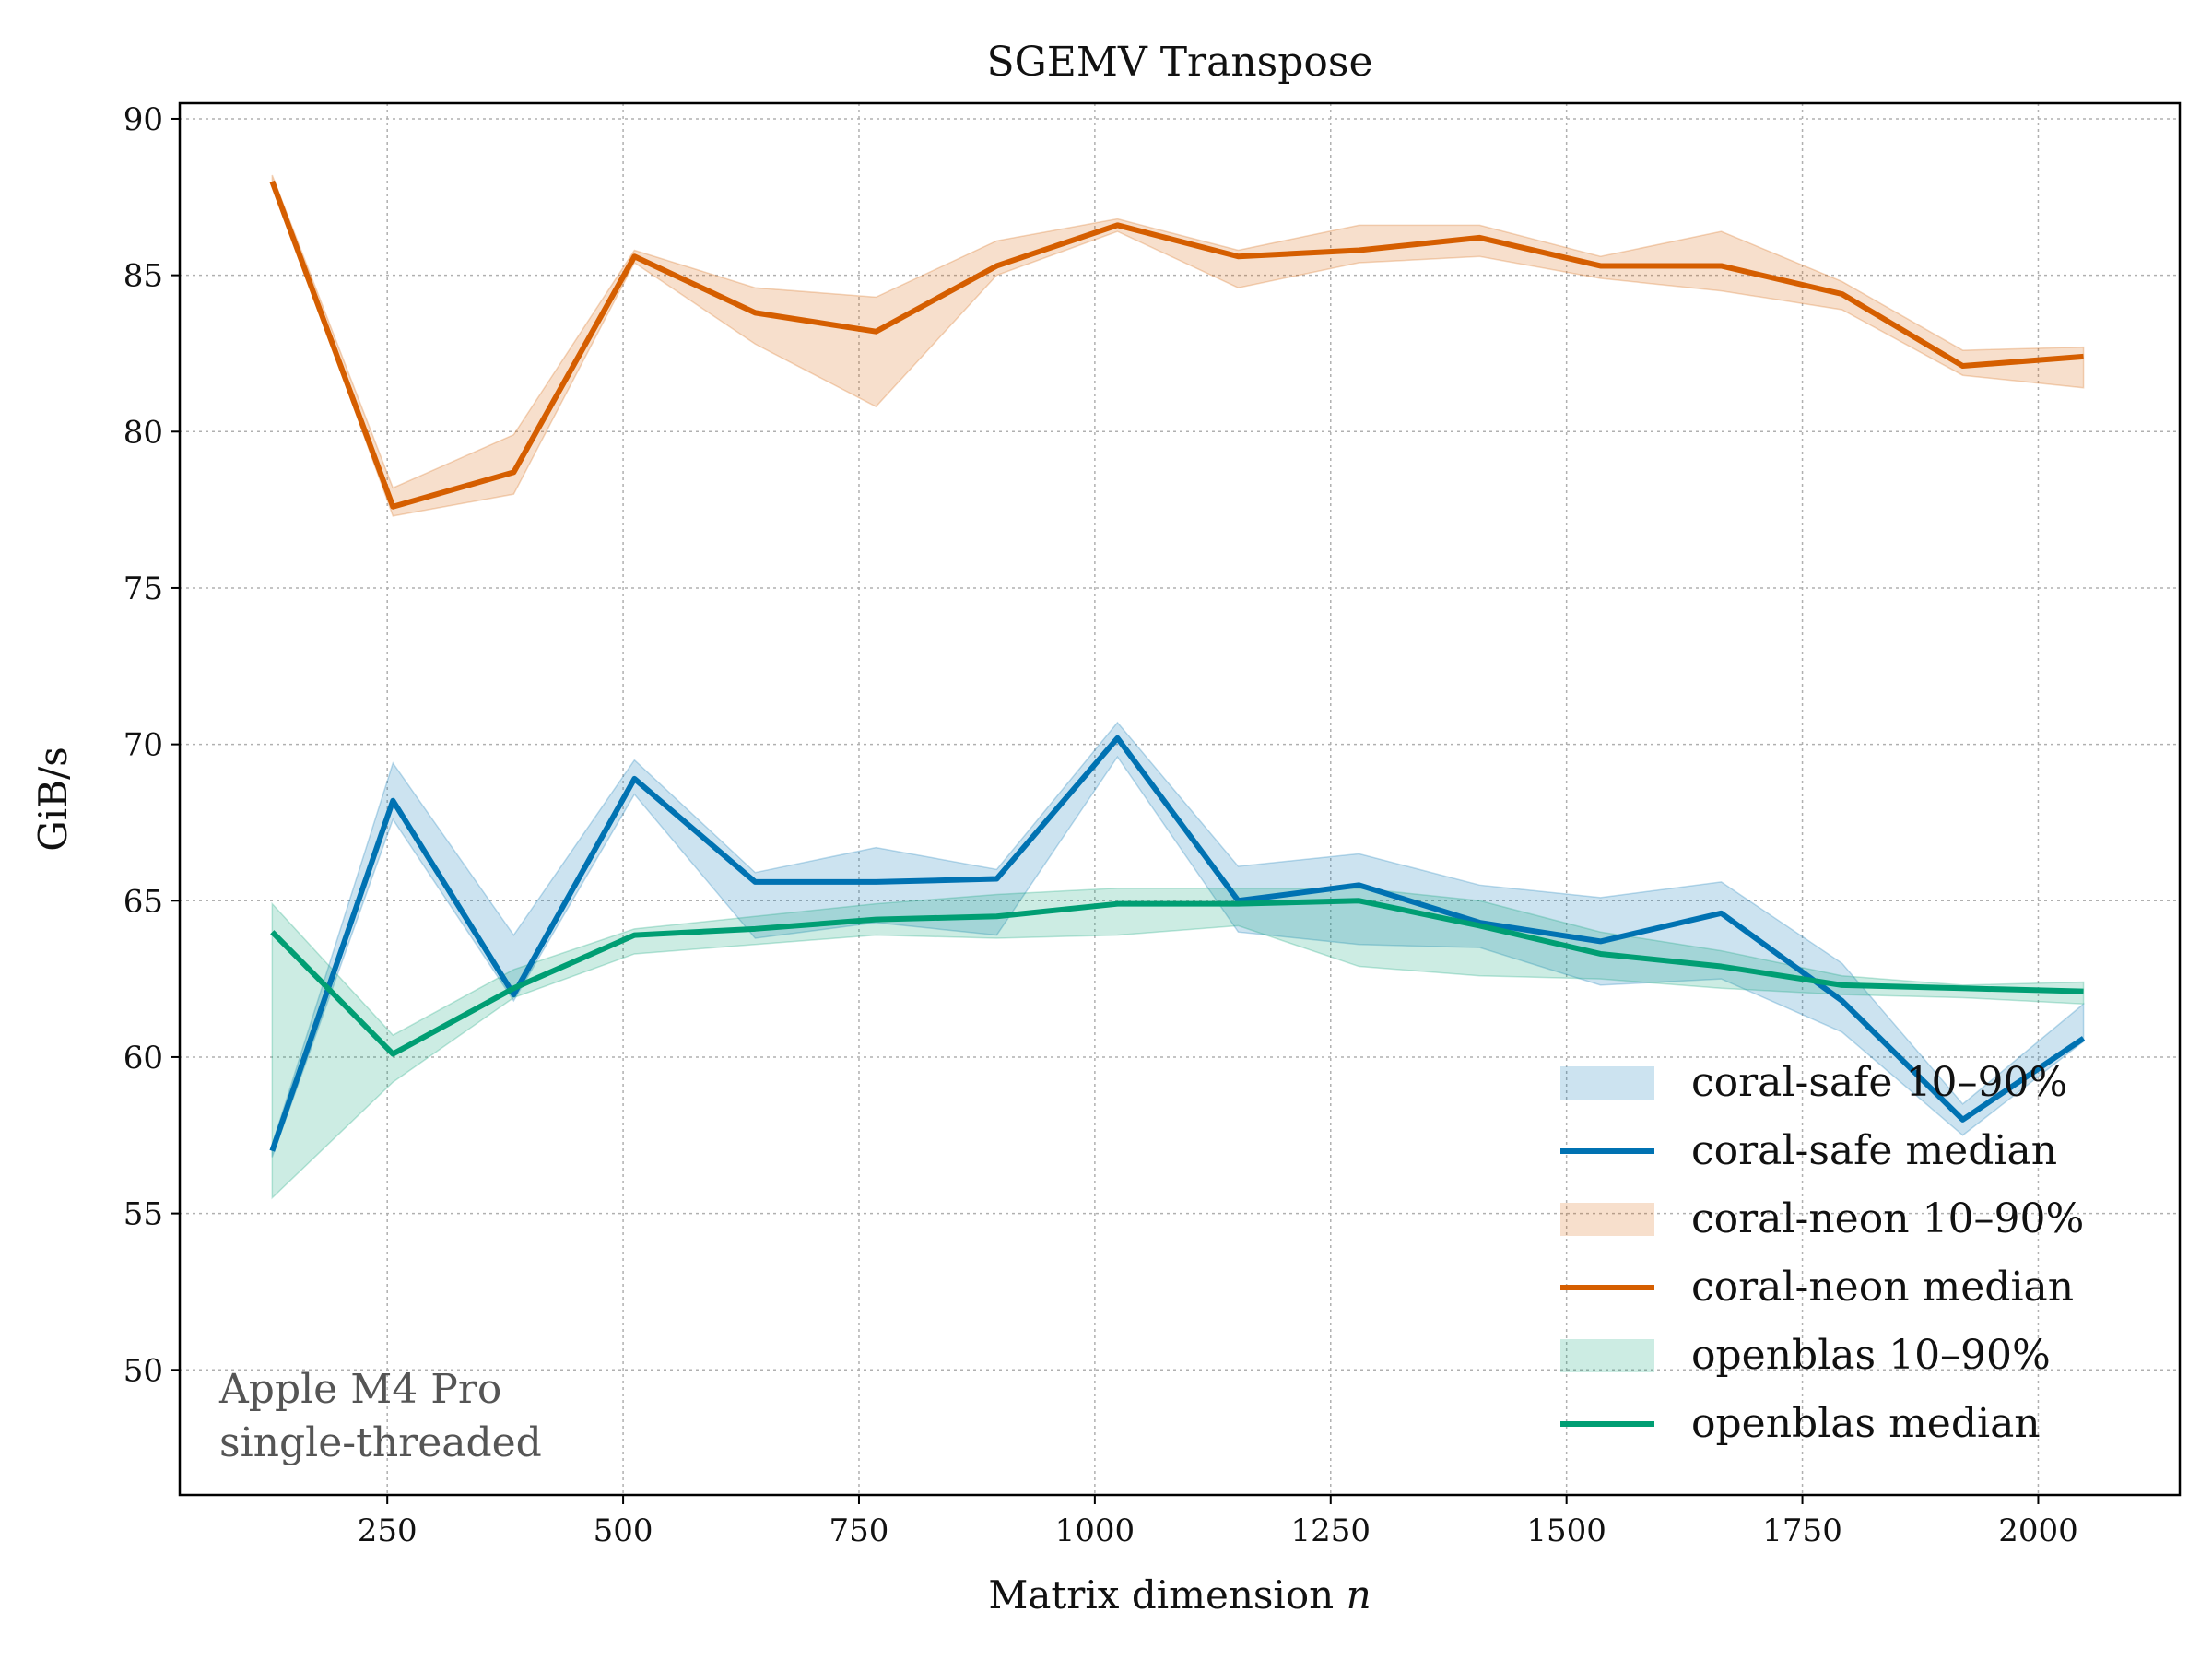 This screenshot has height=1659, width=2212. Describe the element at coordinates (359, 1389) in the screenshot. I see `annotation-line-1: Apple M4 Pro` at that location.